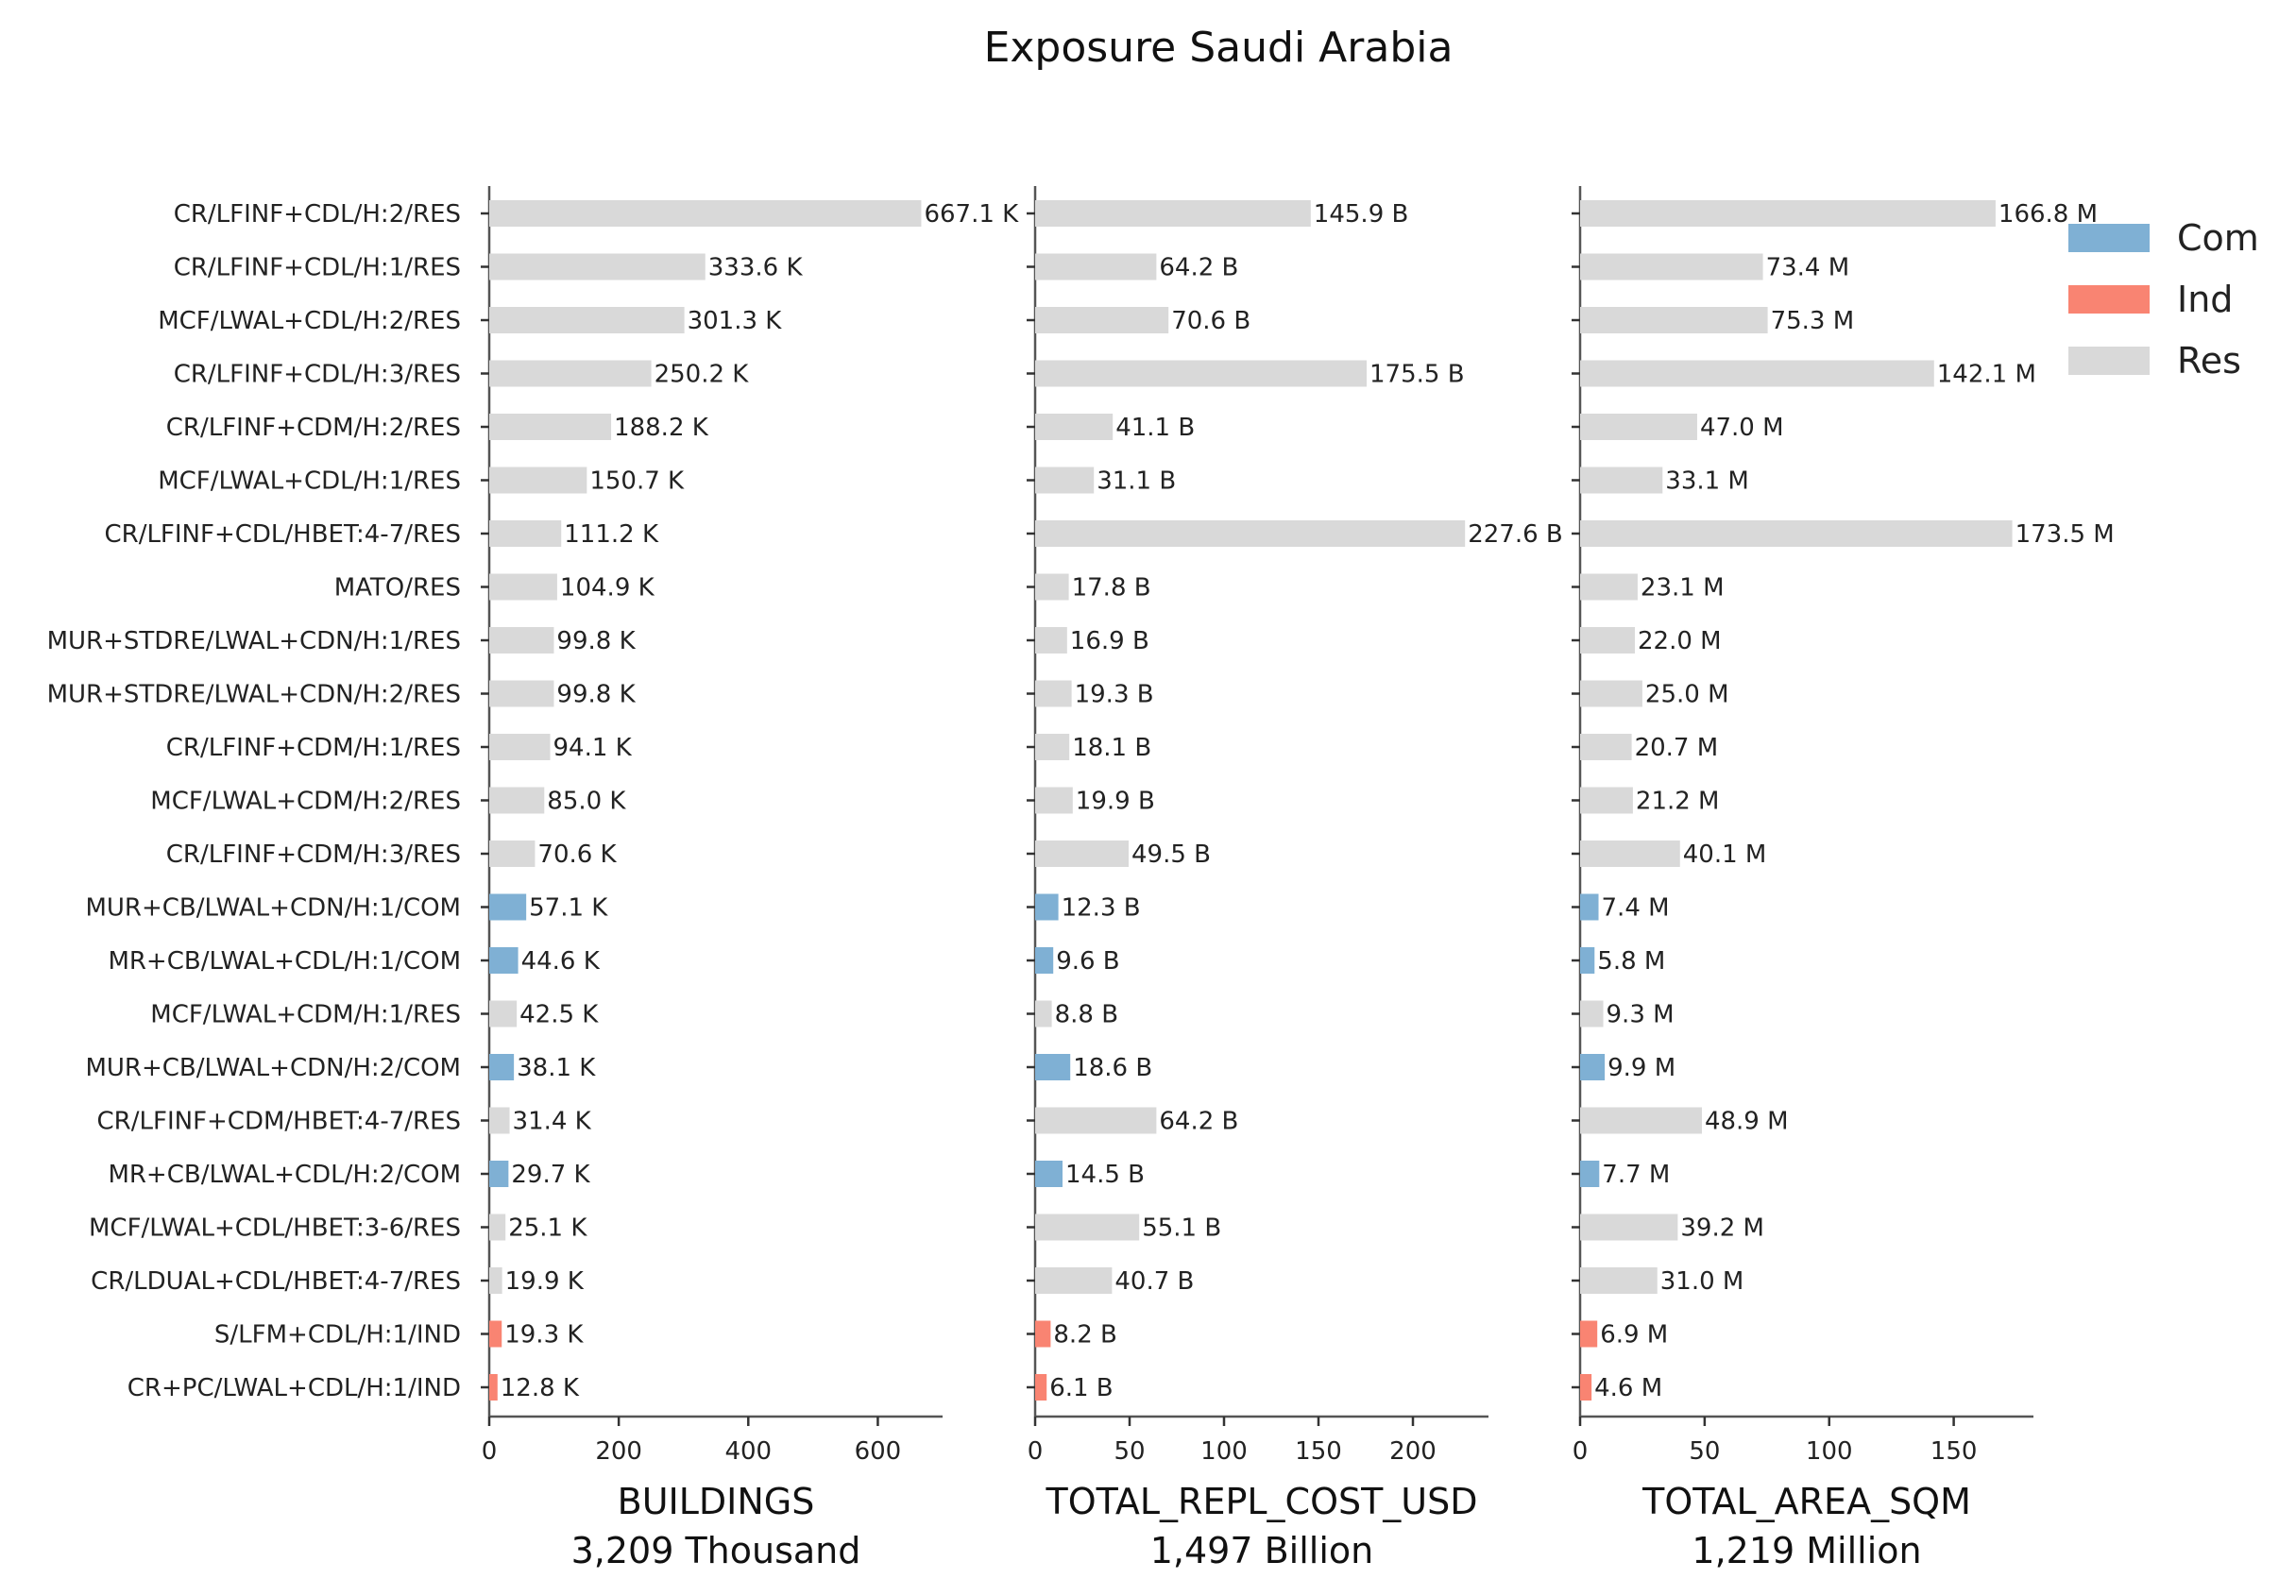 This screenshot has width=2296, height=1596. Describe the element at coordinates (1830, 1451) in the screenshot. I see `x-tick-label: 100` at that location.